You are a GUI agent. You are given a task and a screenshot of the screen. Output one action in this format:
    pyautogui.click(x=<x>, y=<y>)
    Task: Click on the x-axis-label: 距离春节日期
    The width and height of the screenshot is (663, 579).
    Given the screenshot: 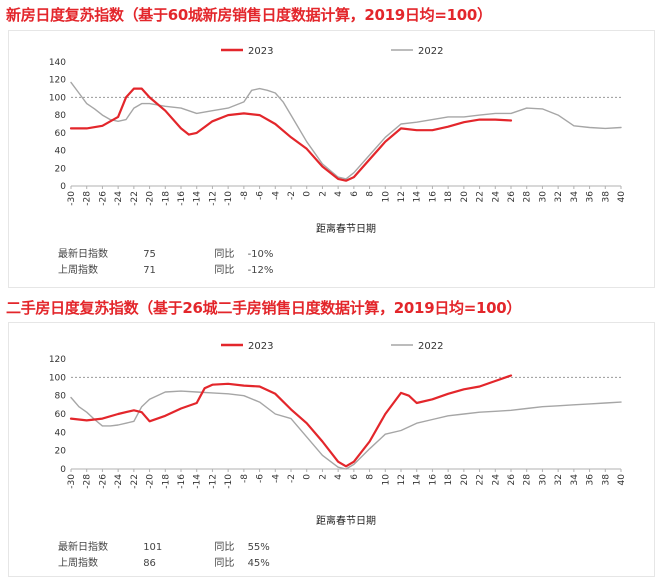 What is the action you would take?
    pyautogui.click(x=346, y=520)
    